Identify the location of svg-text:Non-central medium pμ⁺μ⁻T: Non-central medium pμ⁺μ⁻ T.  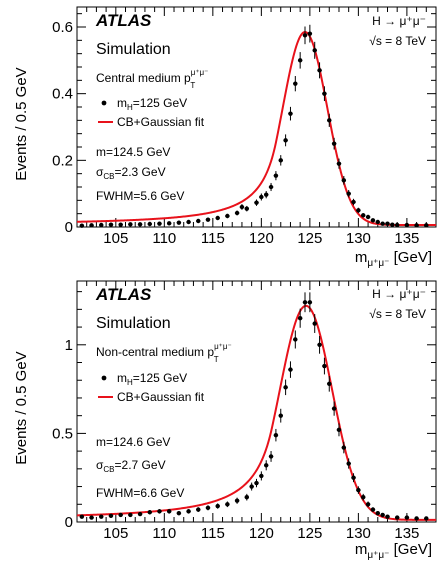
(164, 353).